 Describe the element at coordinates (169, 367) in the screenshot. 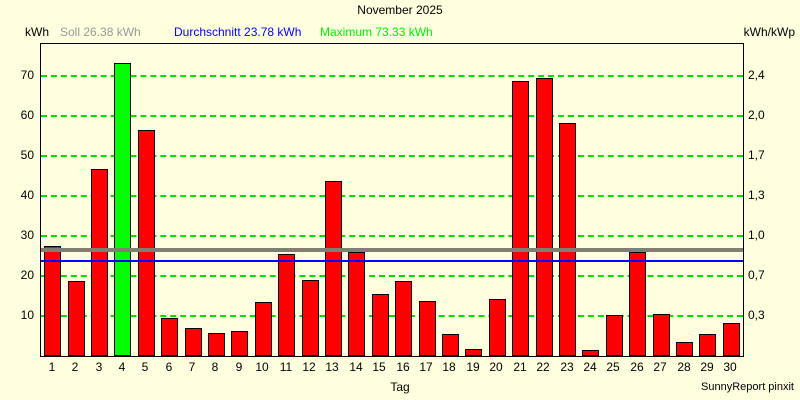

I see `x-axis-tick-day-6: 6` at that location.